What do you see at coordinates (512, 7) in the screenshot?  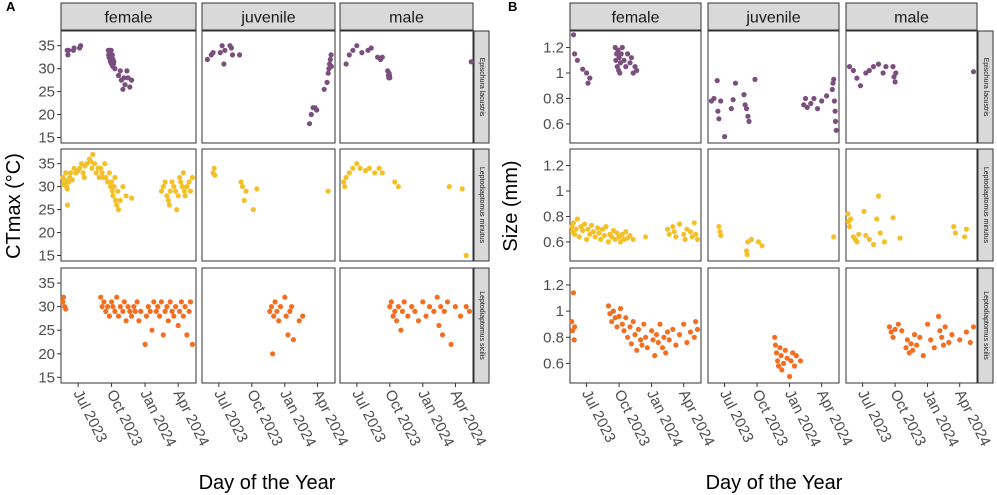 I see `panel-label: B` at bounding box center [512, 7].